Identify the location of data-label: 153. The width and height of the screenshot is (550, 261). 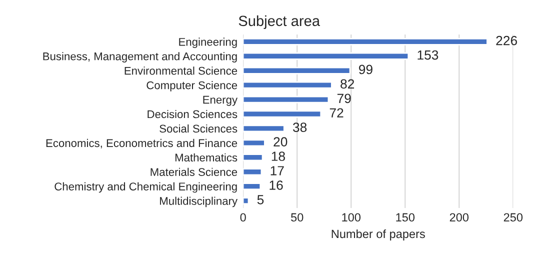
(428, 55).